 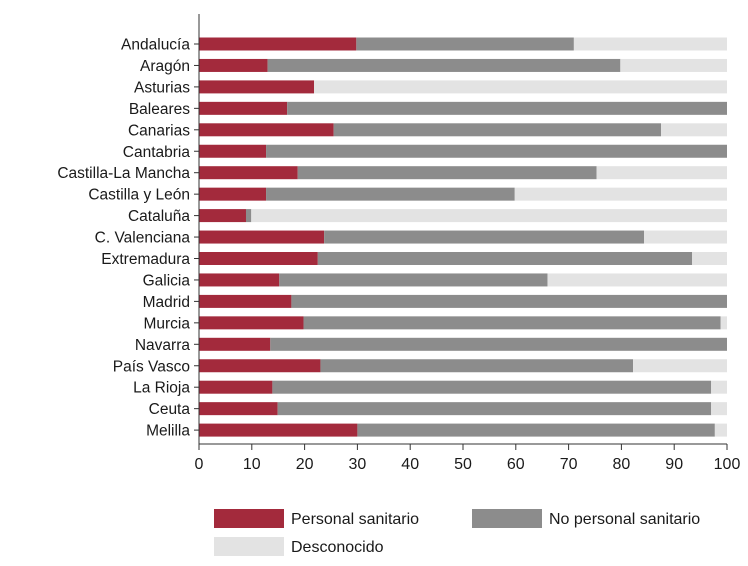 What do you see at coordinates (505, 258) in the screenshot?
I see `bar-extremadura-no-personal-sanitario` at bounding box center [505, 258].